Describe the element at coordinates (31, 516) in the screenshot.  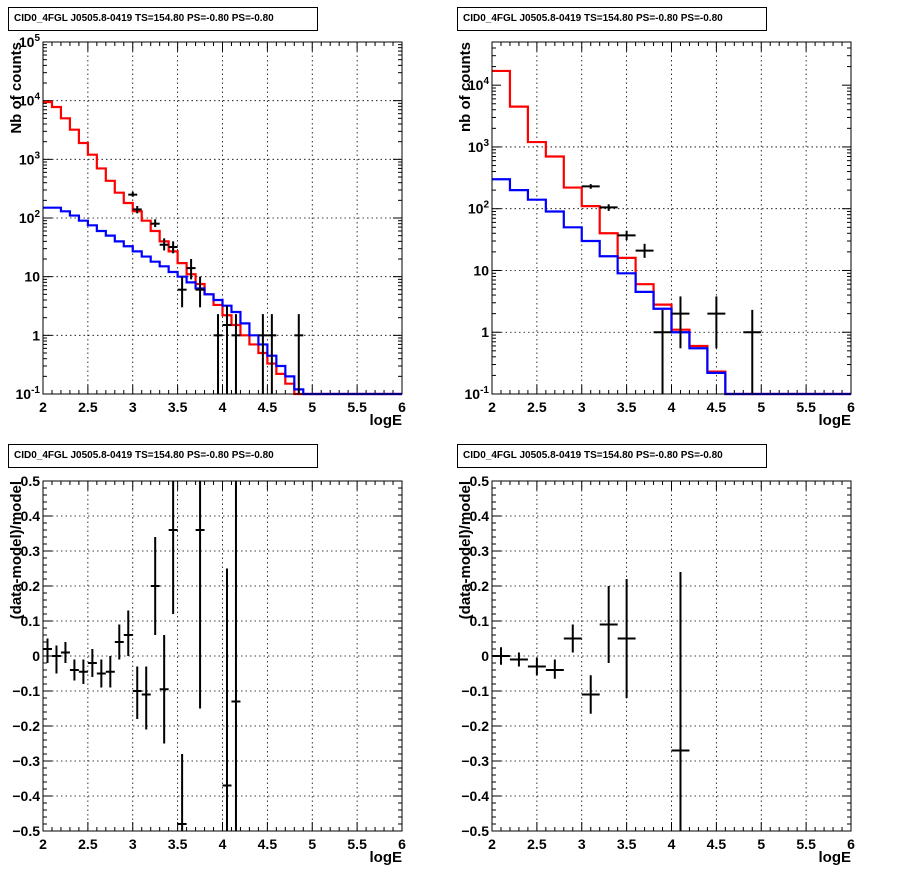
I see `y-tick-label: 0.4` at that location.